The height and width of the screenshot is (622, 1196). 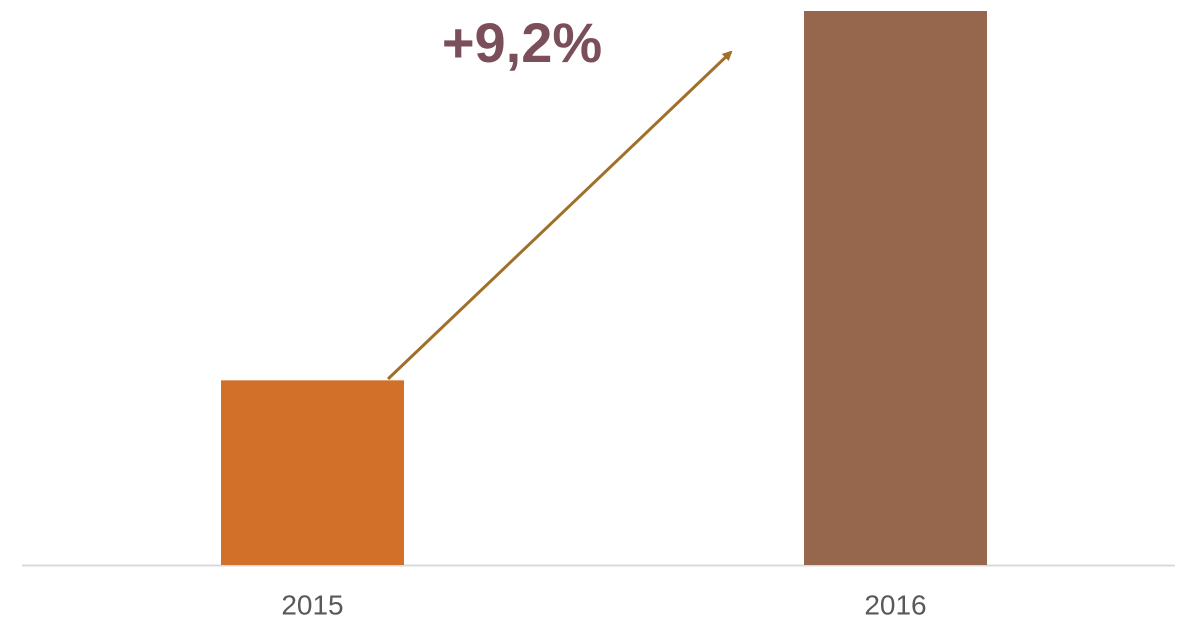 I want to click on x-tick-label: 2015, so click(x=312, y=604).